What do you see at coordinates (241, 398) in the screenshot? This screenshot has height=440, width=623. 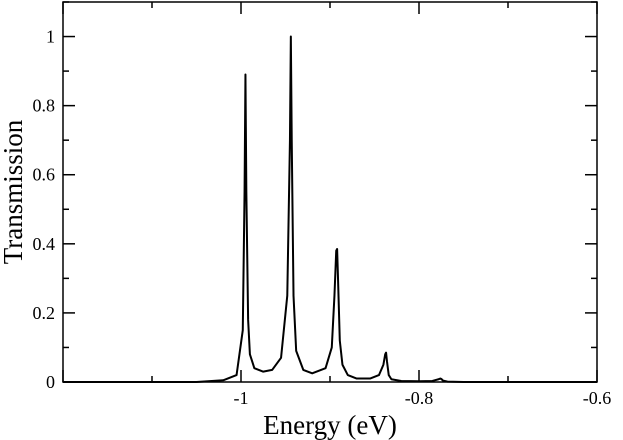 I see `x-tick-label: -1` at bounding box center [241, 398].